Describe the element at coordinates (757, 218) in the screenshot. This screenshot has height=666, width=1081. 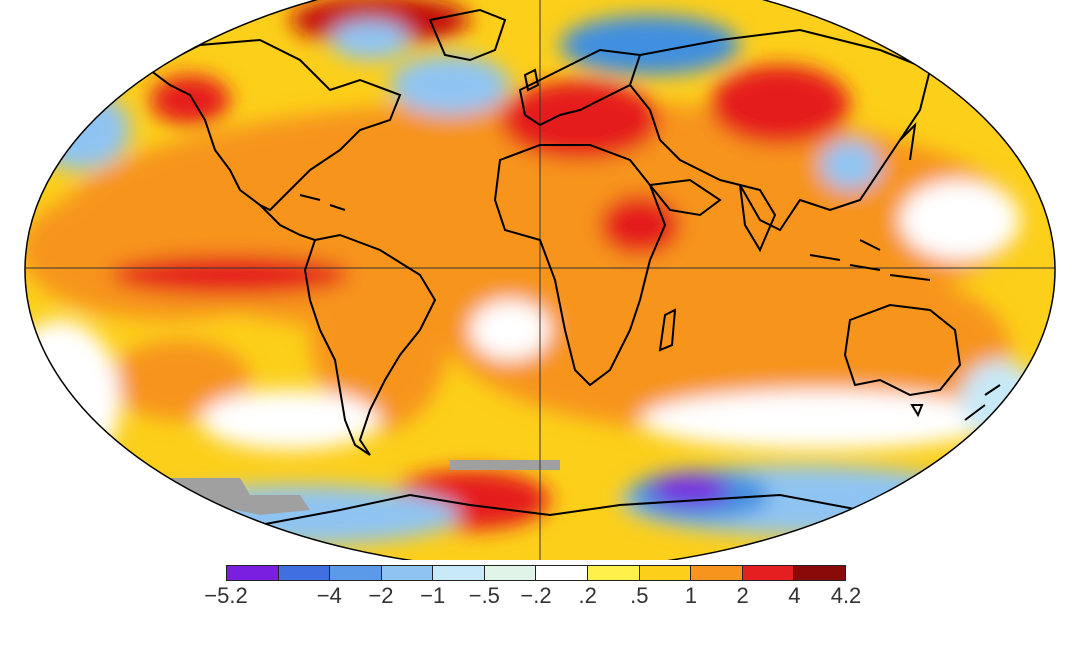
I see `coast-india` at that location.